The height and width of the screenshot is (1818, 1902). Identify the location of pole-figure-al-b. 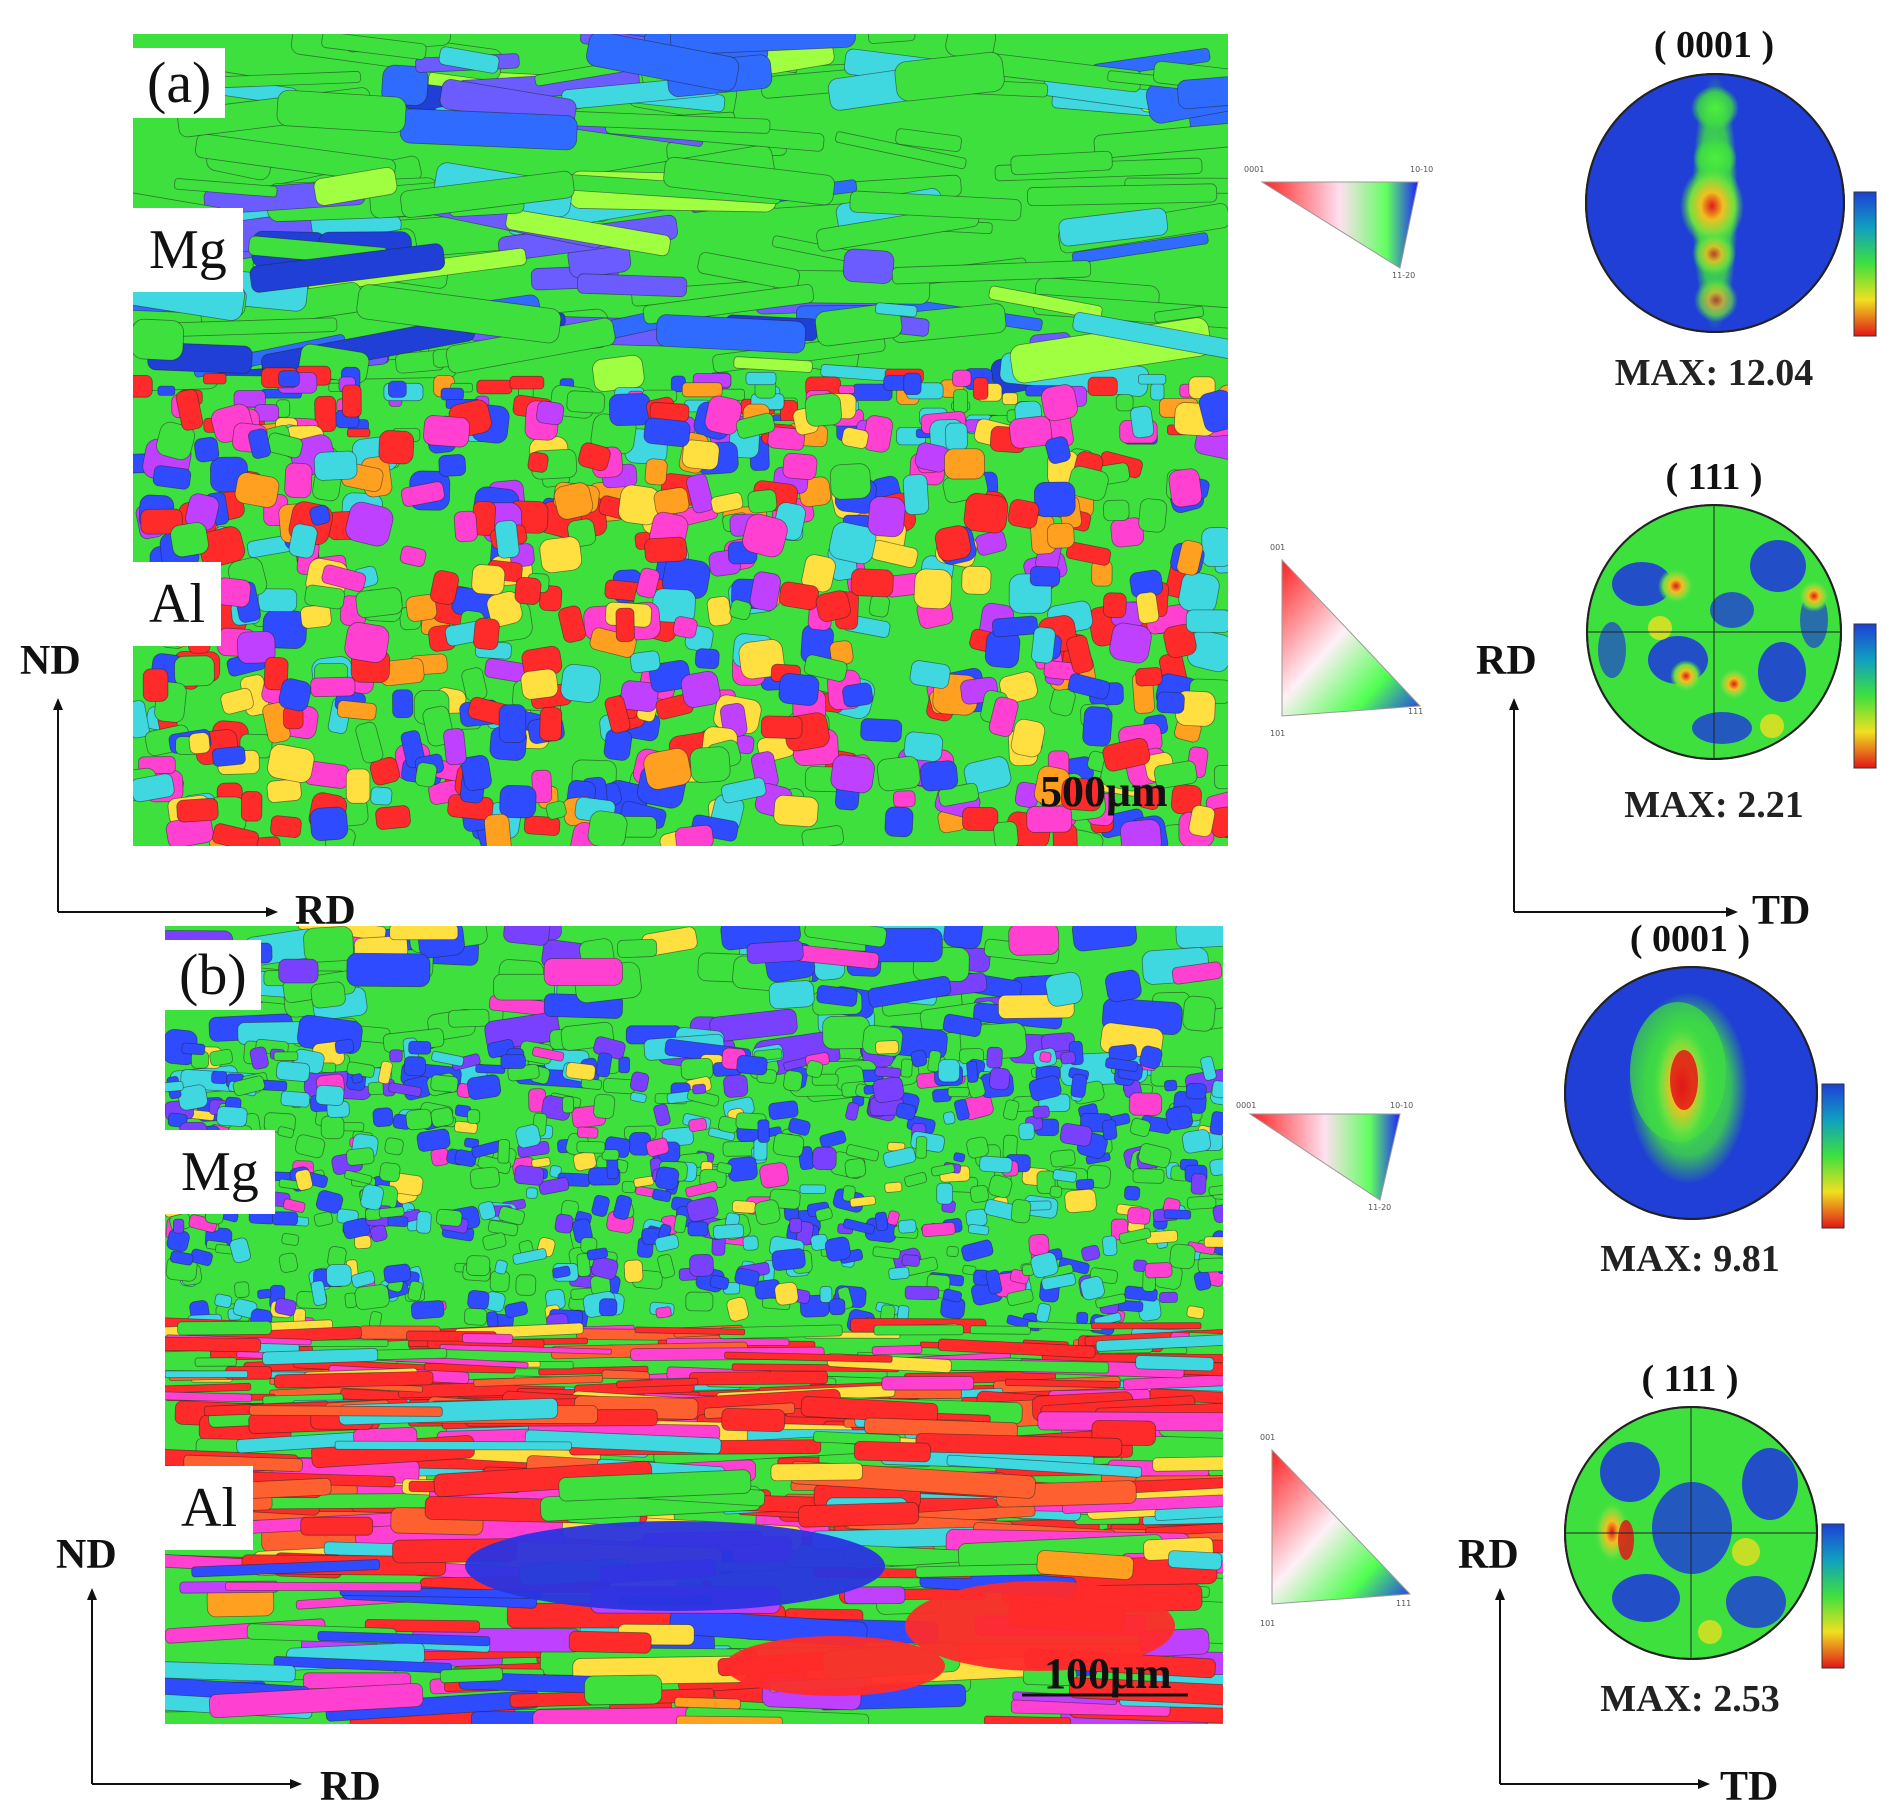
(1691, 1533).